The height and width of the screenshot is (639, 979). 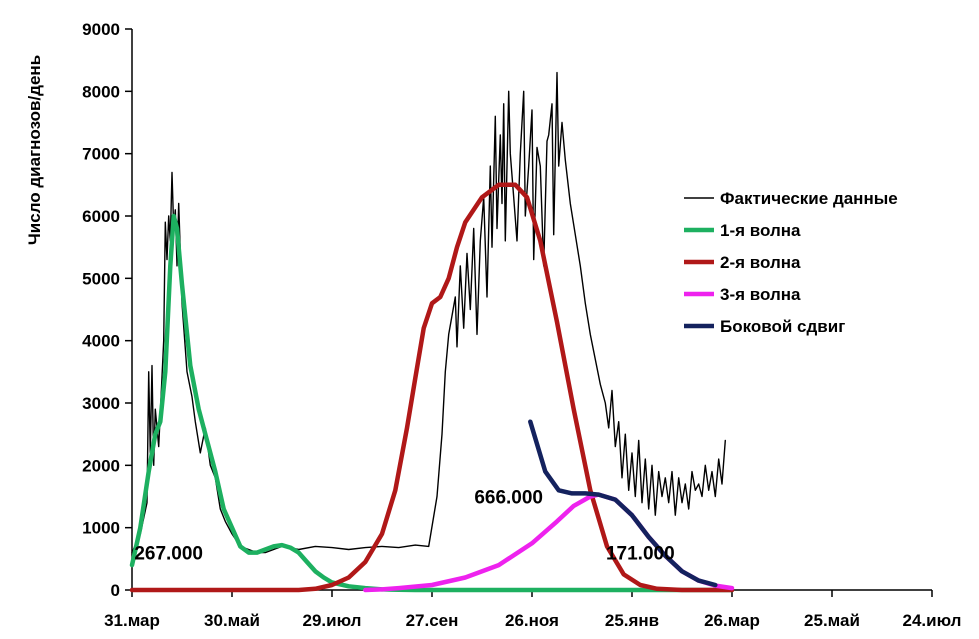 What do you see at coordinates (809, 198) in the screenshot?
I see `legend-label: Фактические данные` at bounding box center [809, 198].